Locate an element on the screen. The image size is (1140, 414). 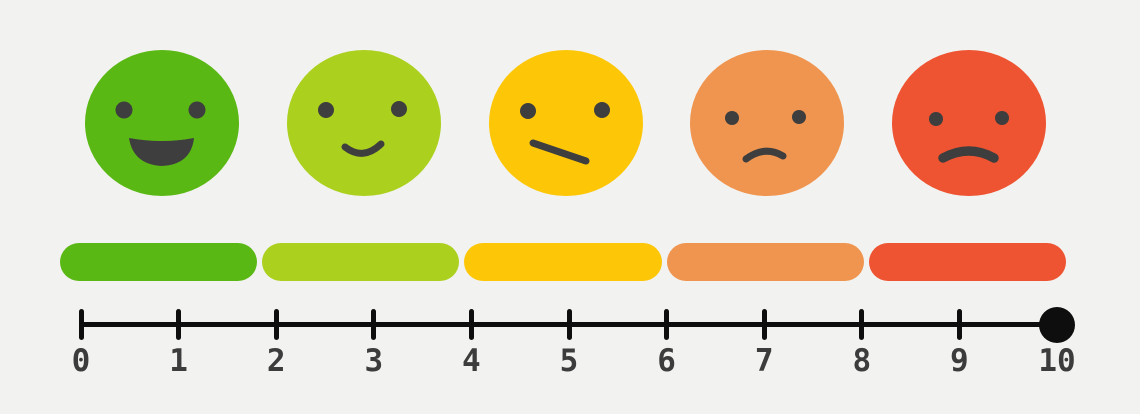
tick-label-9: 9 is located at coordinates (959, 361).